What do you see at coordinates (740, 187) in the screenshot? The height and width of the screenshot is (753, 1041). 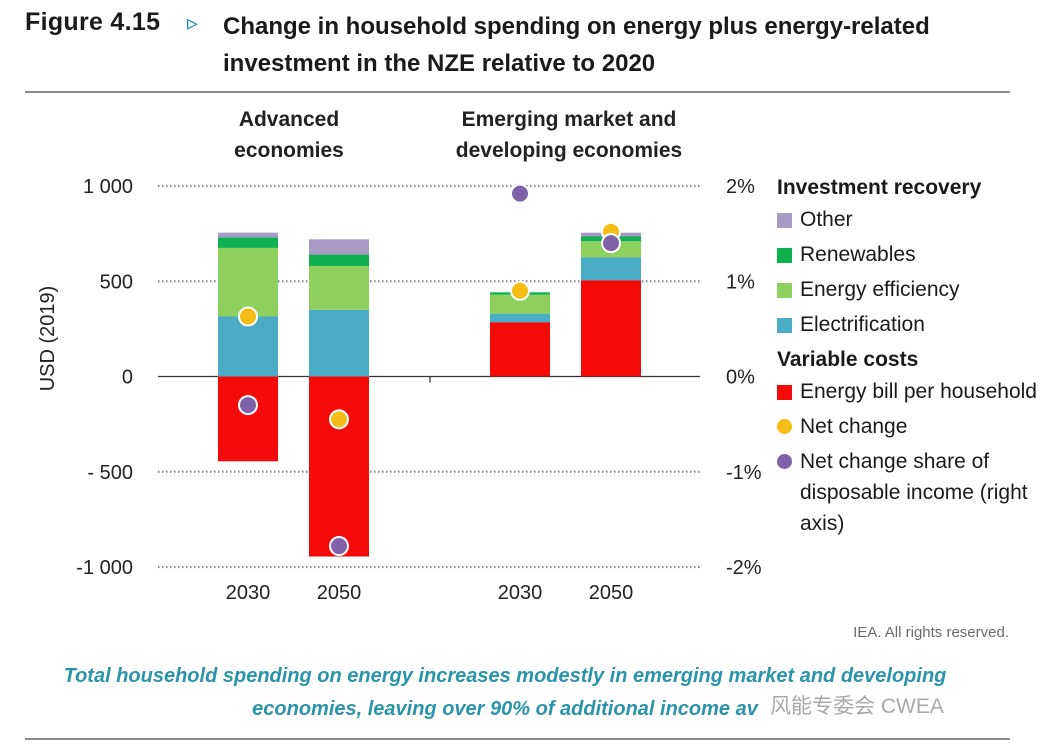 I see `y2-tick-label: 2%` at bounding box center [740, 187].